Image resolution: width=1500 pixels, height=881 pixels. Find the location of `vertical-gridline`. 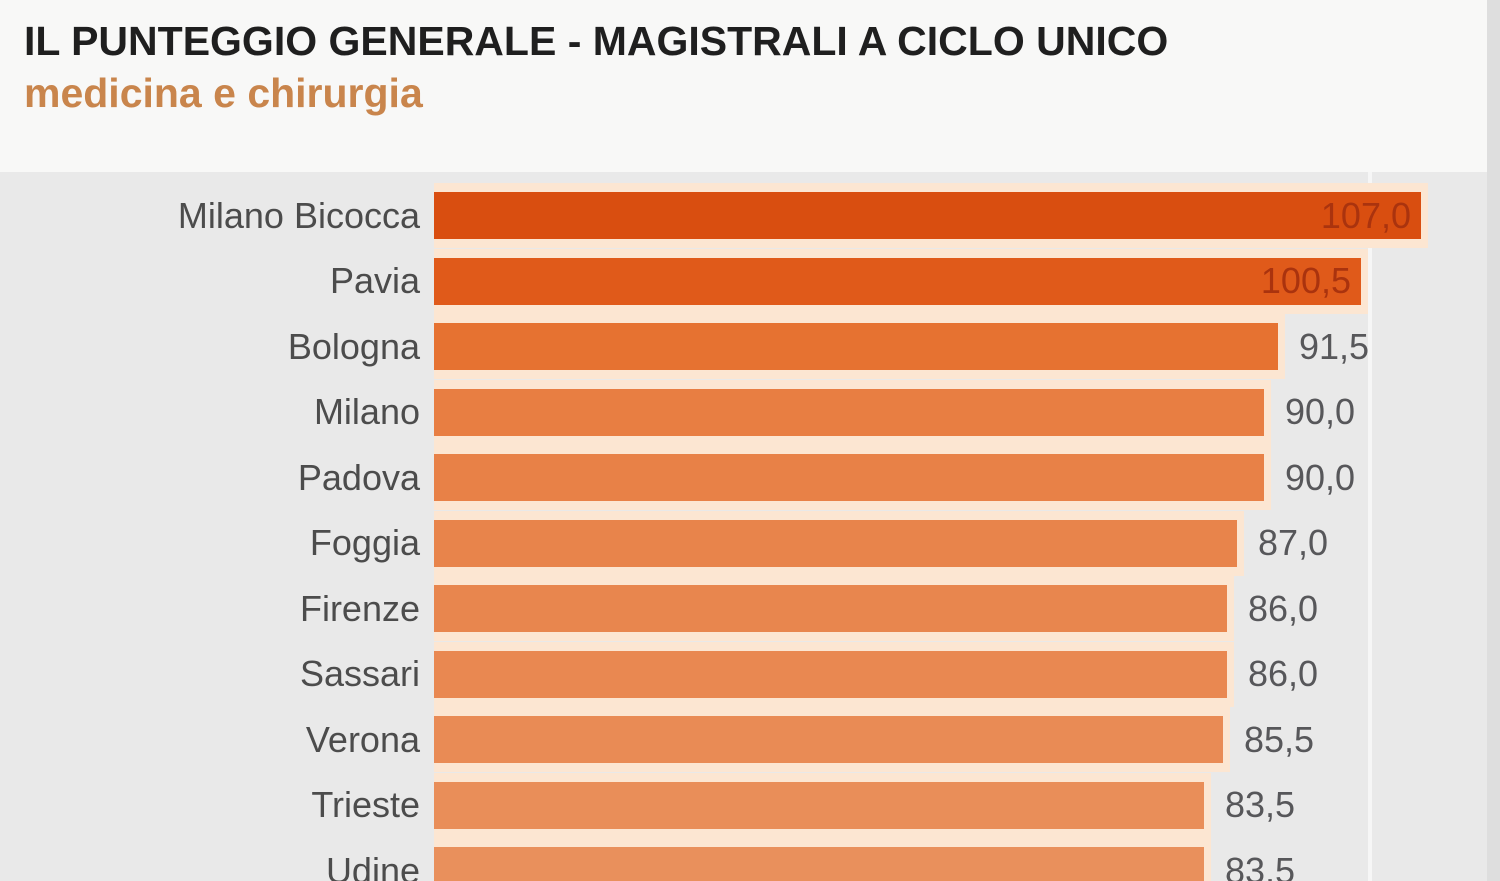

vertical-gridline is located at coordinates (1370, 526).